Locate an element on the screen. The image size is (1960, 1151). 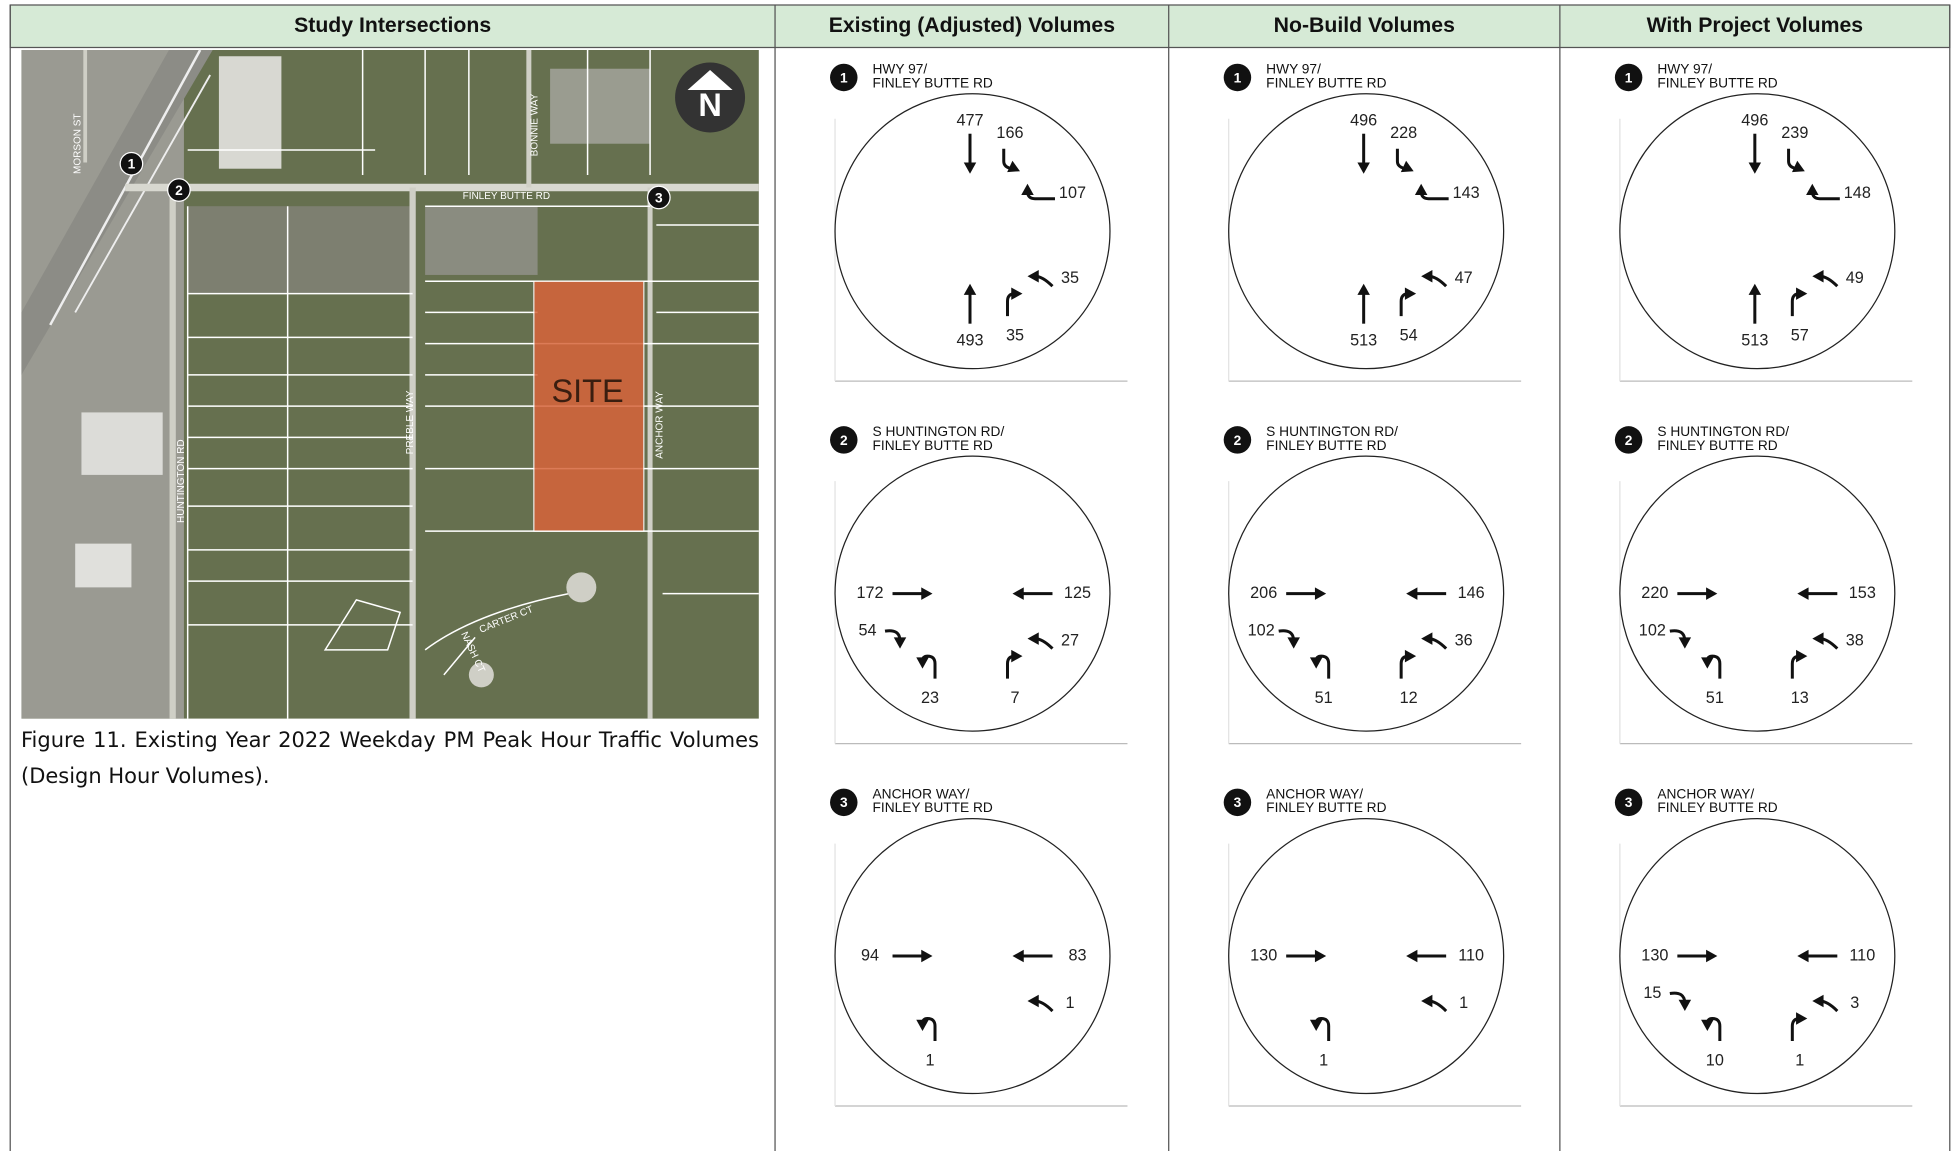
volume-label: 153 is located at coordinates (1862, 593).